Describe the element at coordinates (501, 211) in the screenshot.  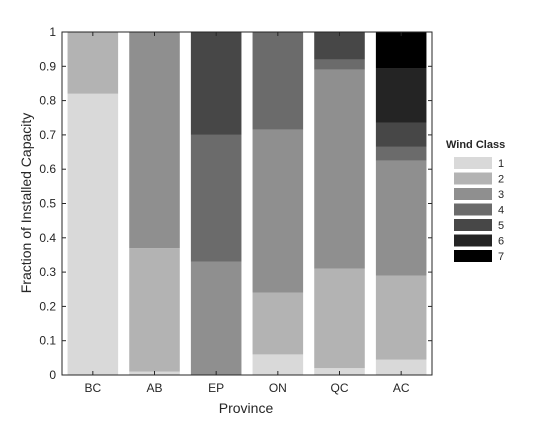
I see `legend-label-class-4: 4` at that location.